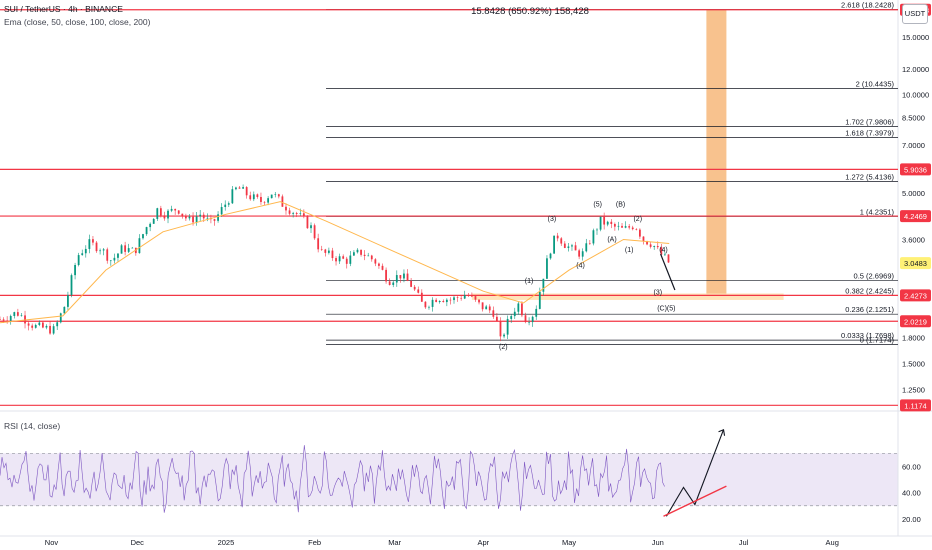 This screenshot has height=550, width=932. What do you see at coordinates (877, 211) in the screenshot?
I see `fib-level-label: 1 (4.2351)` at bounding box center [877, 211].